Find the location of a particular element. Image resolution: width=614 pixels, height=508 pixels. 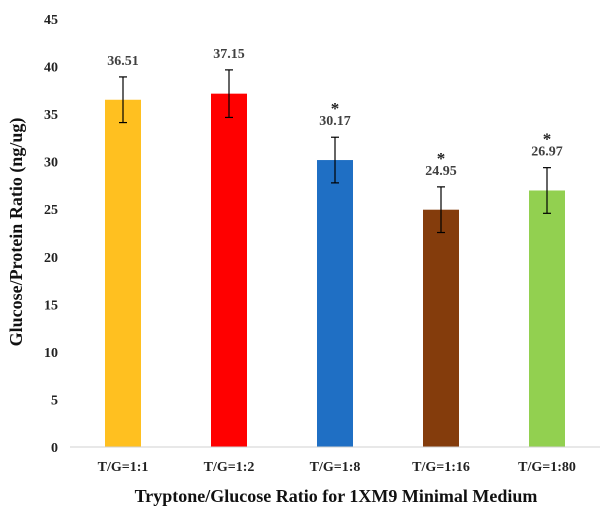

x-axis: T/G=1:1 T/G=1:2 T/G=1:8 T/G=1:16 T/G=1:80 is located at coordinates (335, 460).